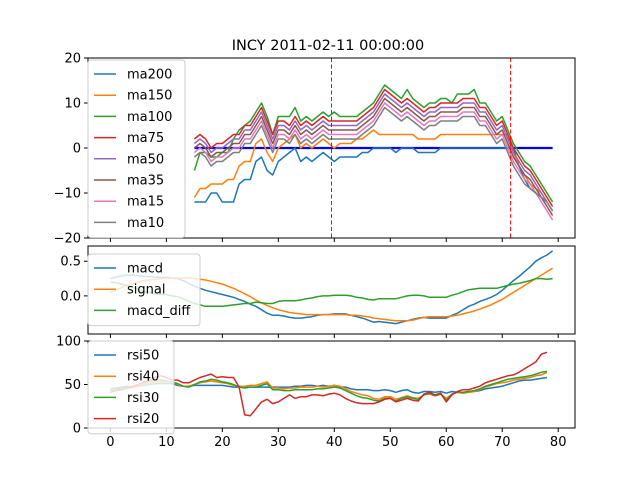  Describe the element at coordinates (143, 398) in the screenshot. I see `legend-label-rsi30: rsi30` at that location.